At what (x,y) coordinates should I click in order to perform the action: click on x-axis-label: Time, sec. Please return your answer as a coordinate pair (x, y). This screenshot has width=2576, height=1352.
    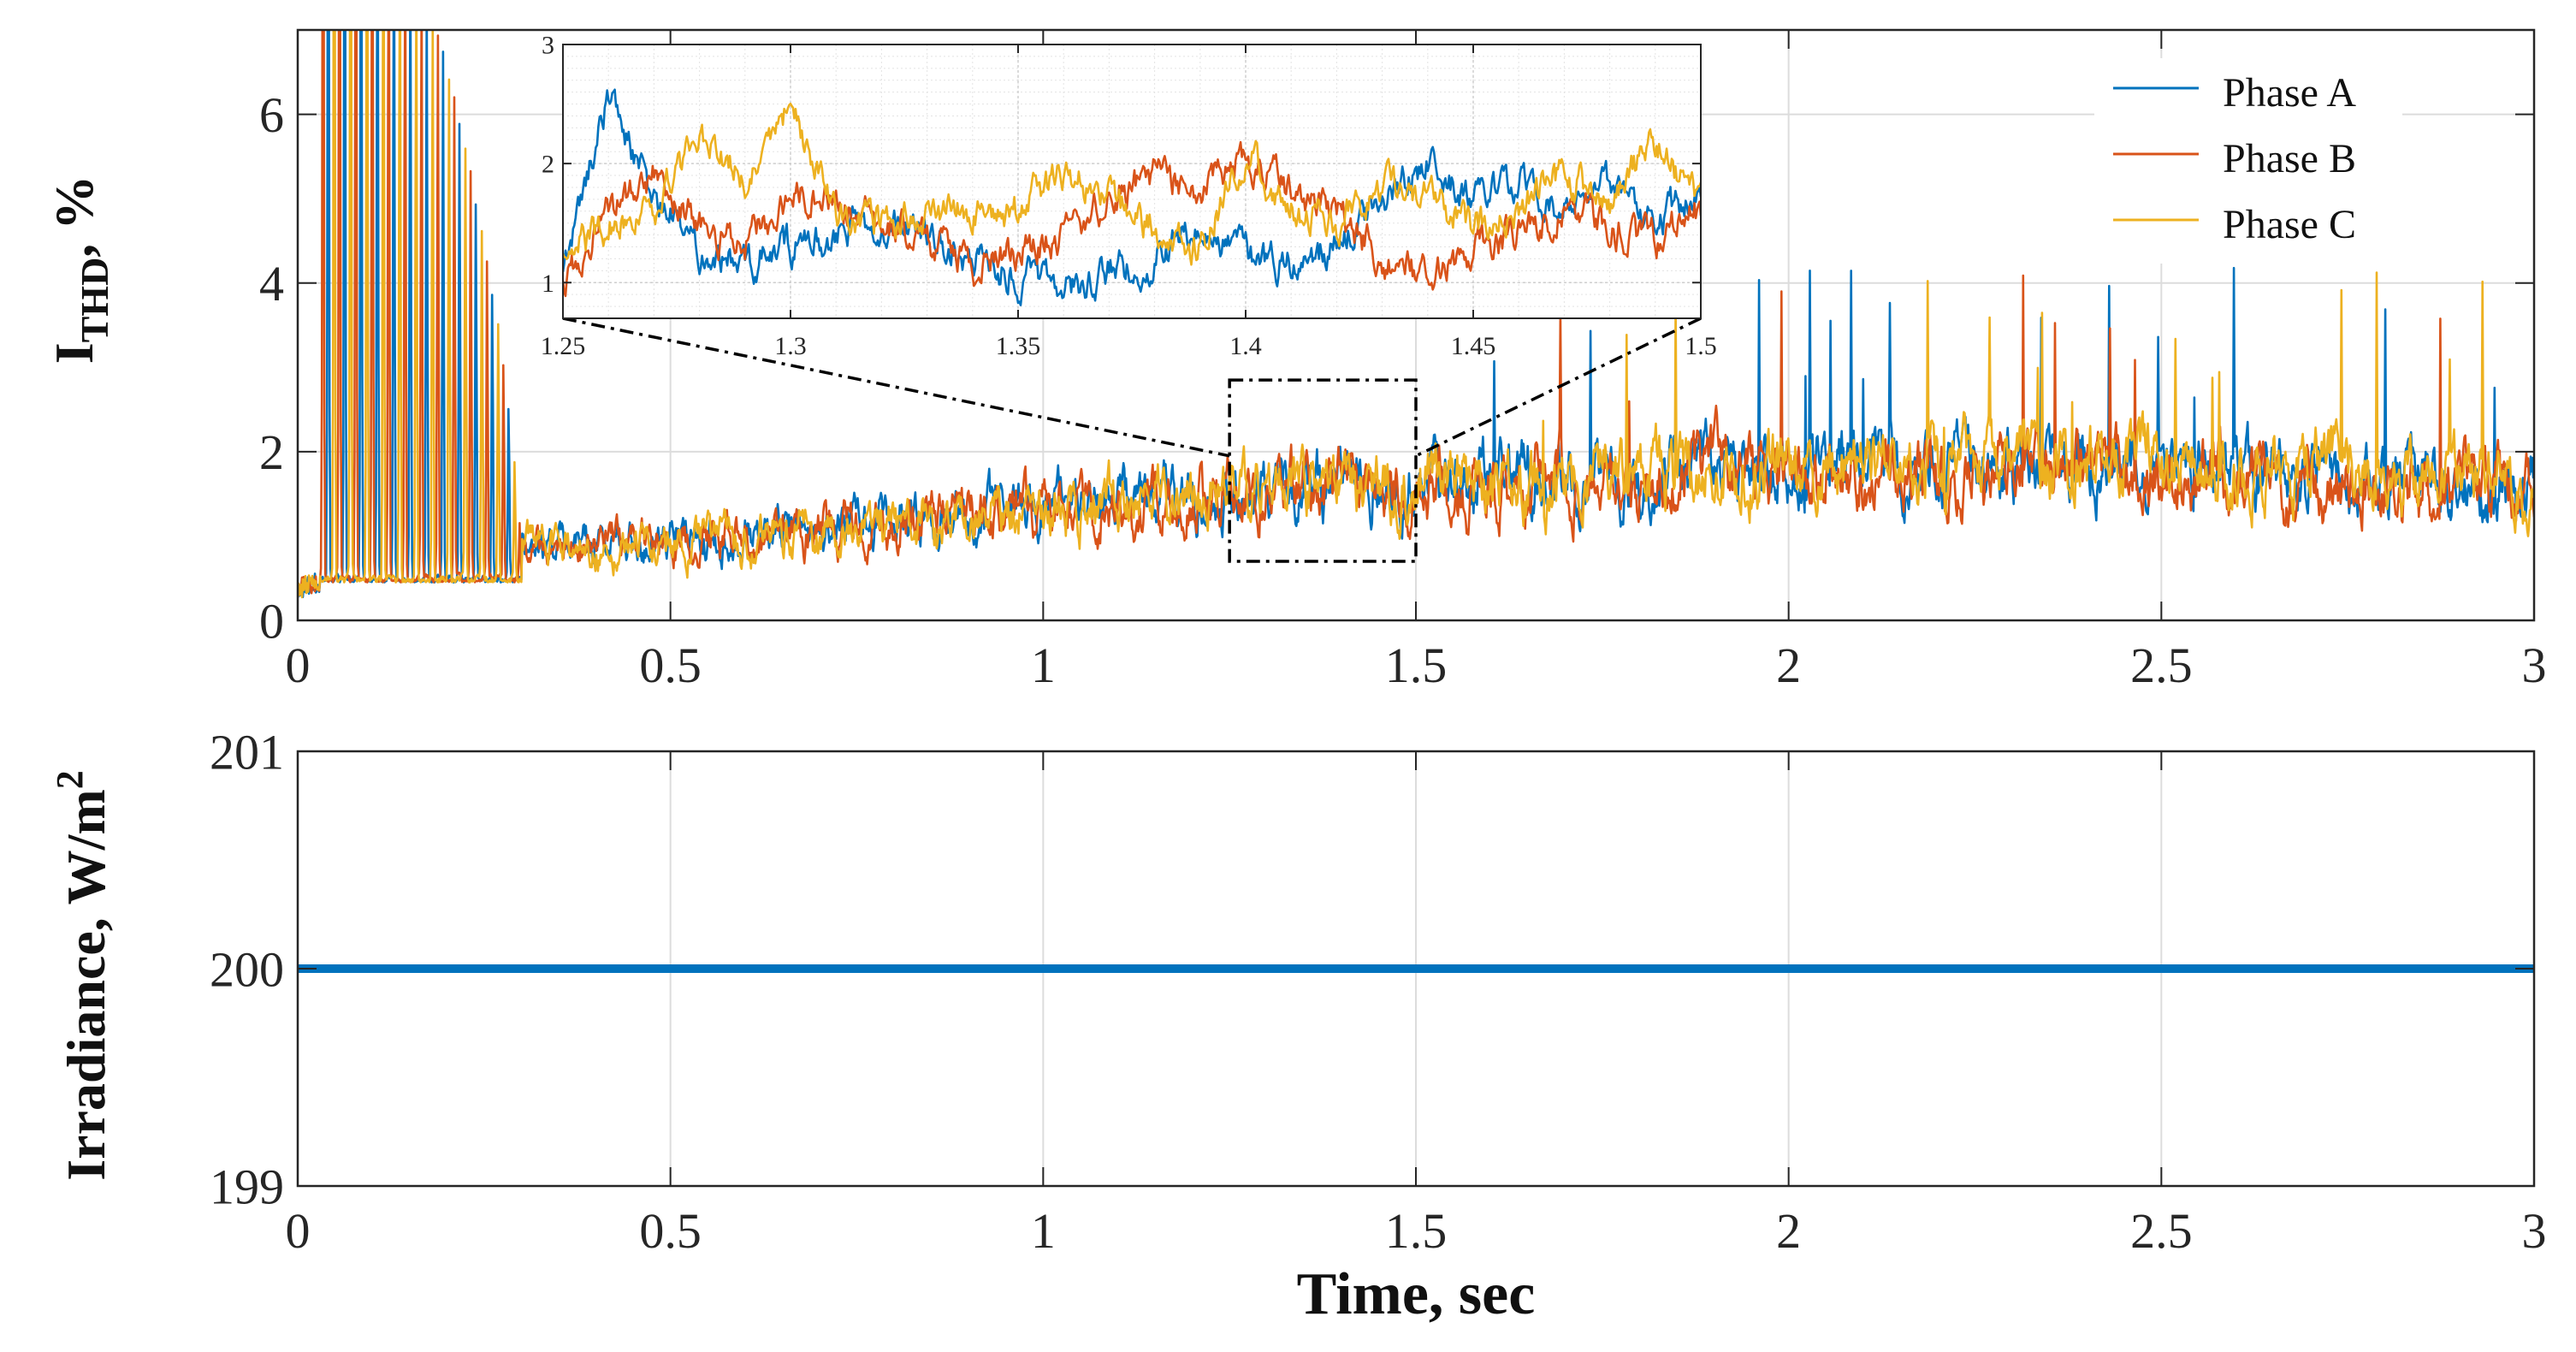
    Looking at the image, I should click on (1417, 1294).